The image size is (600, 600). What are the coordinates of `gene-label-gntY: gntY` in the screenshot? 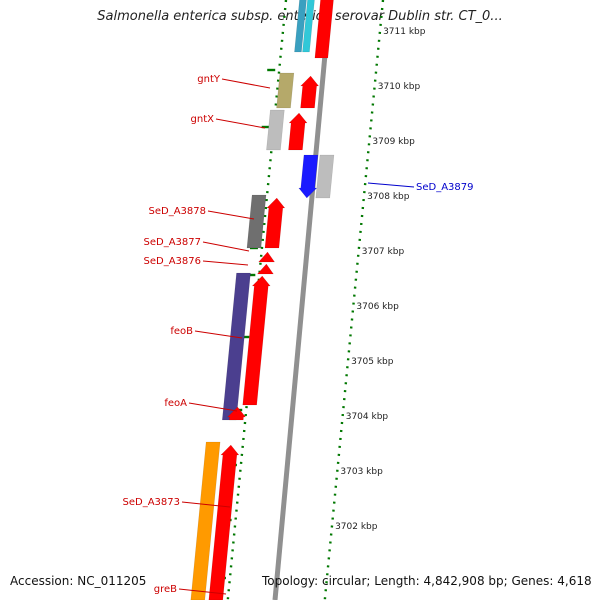 It's located at (209, 79).